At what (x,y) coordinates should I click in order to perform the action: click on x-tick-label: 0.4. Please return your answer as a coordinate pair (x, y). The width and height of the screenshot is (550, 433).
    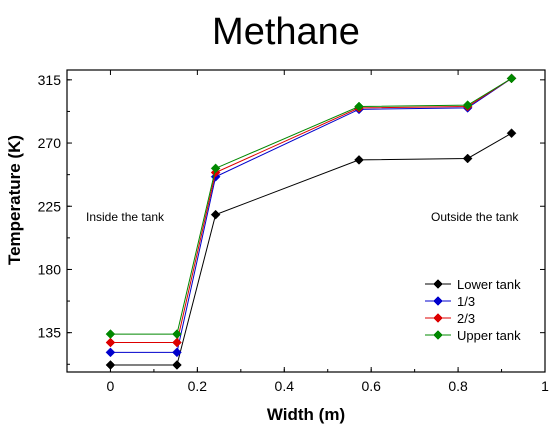
    Looking at the image, I should click on (285, 386).